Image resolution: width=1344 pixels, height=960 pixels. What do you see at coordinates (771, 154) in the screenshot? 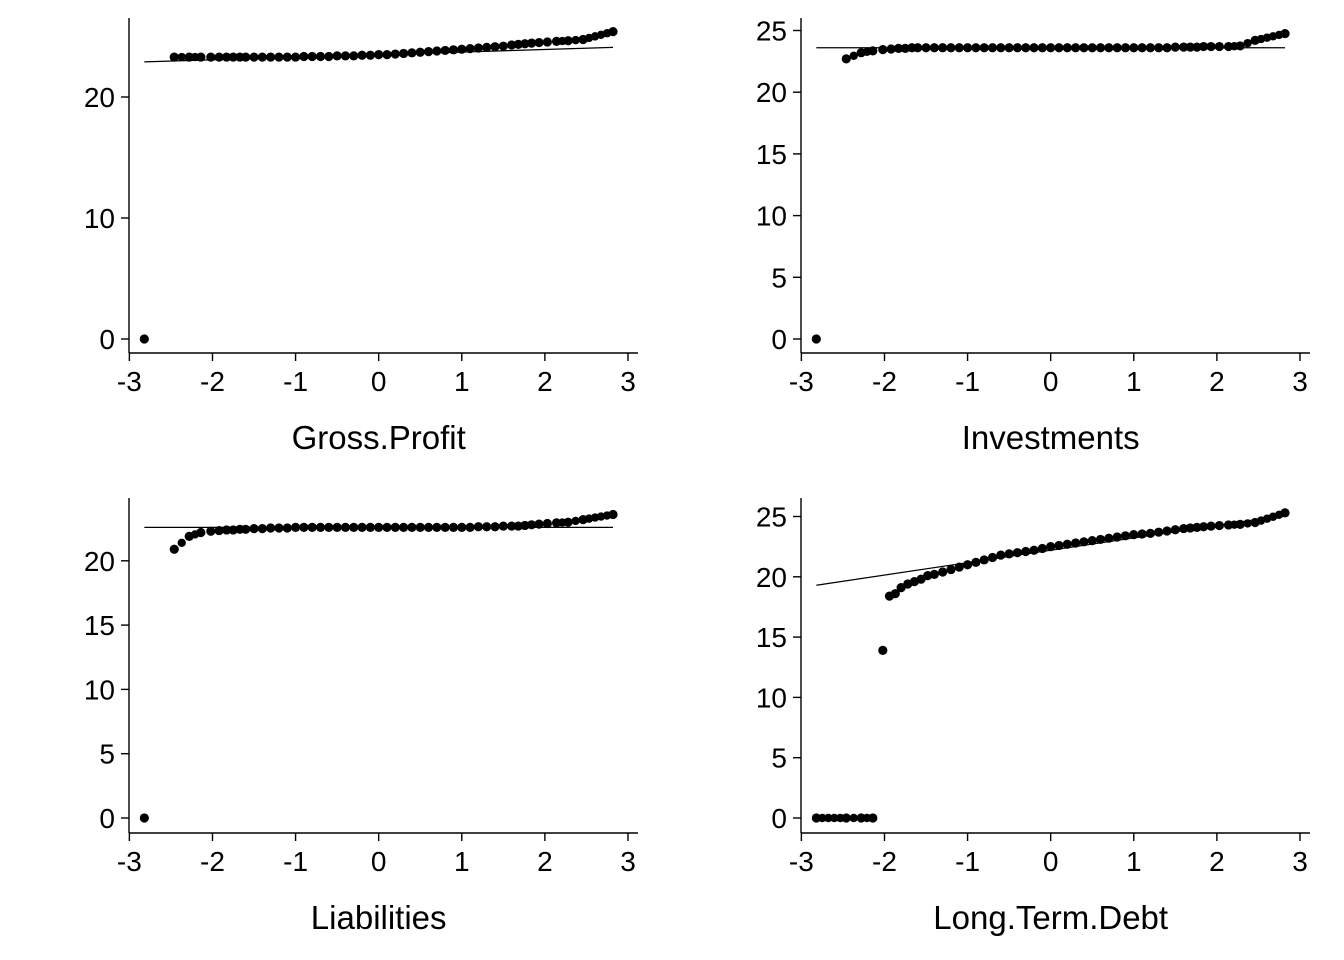
I see `y-tick-label: 15` at bounding box center [771, 154].